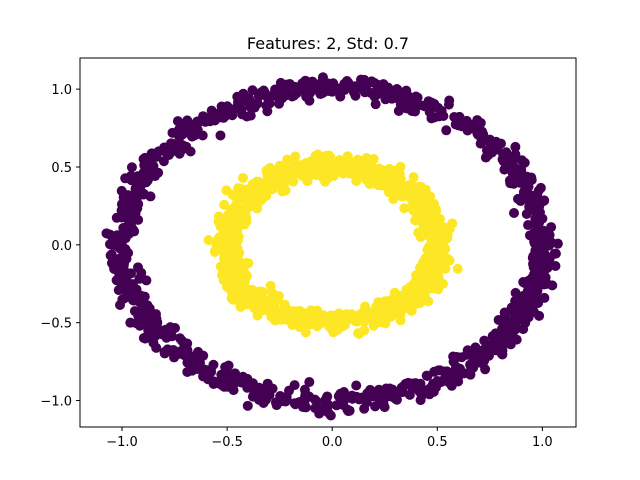 The image size is (640, 480). I want to click on x-tick-label: −1.0, so click(122, 442).